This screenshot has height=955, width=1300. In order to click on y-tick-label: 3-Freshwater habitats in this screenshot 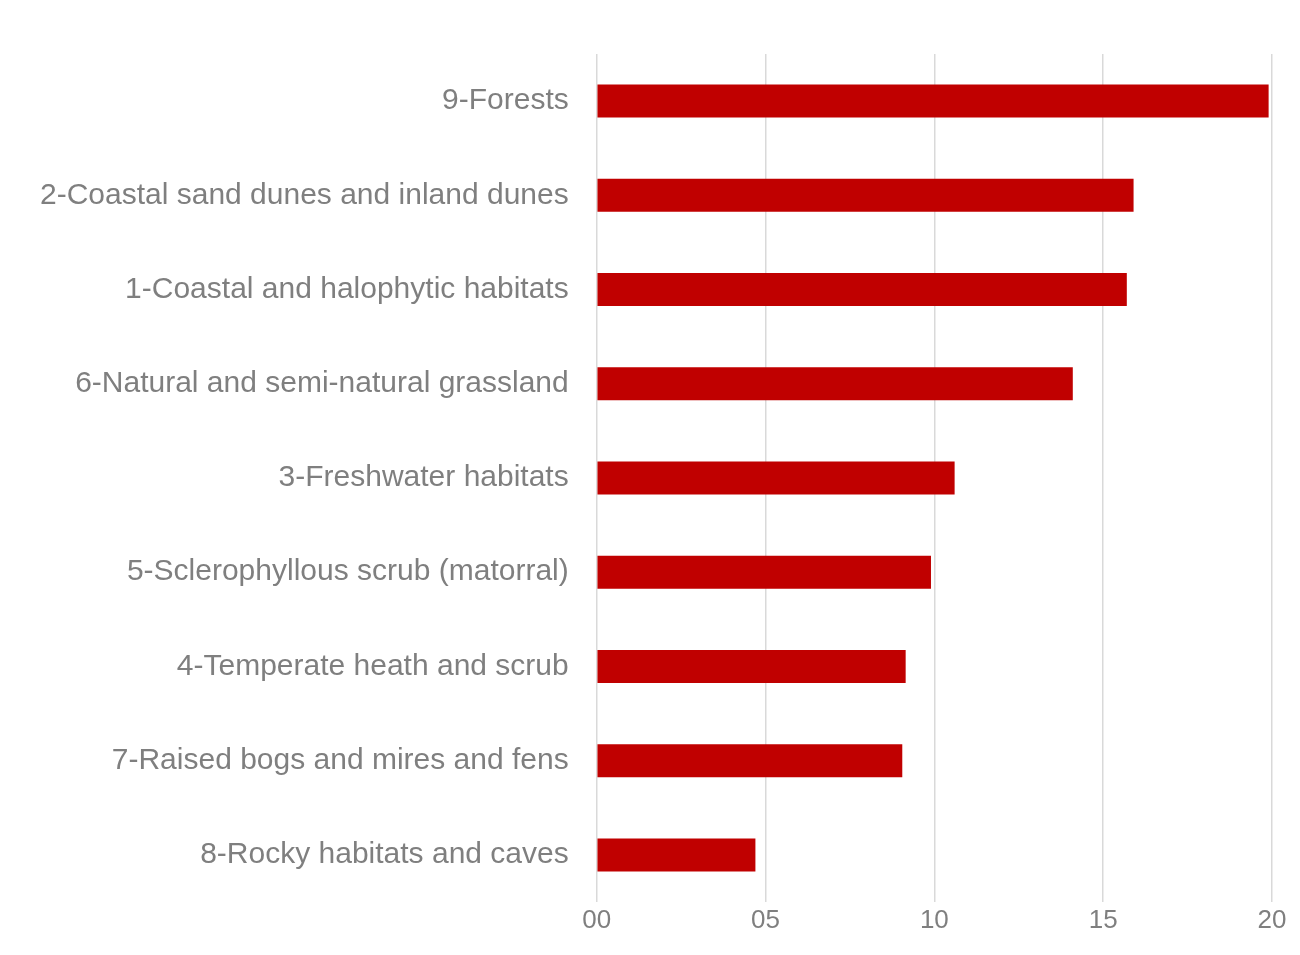, I will do `click(423, 476)`.